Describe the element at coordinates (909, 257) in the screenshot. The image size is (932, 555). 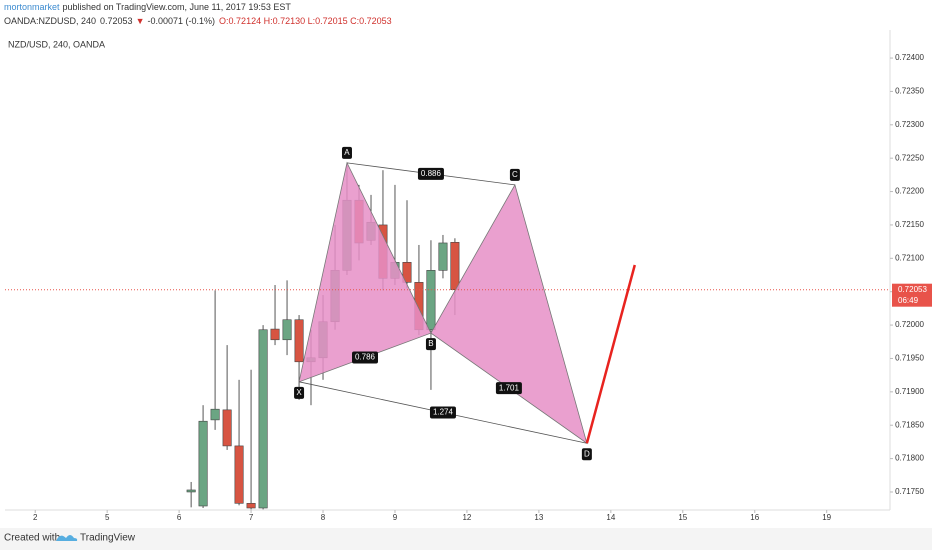
I see `y-tick-label: 0.72100` at that location.